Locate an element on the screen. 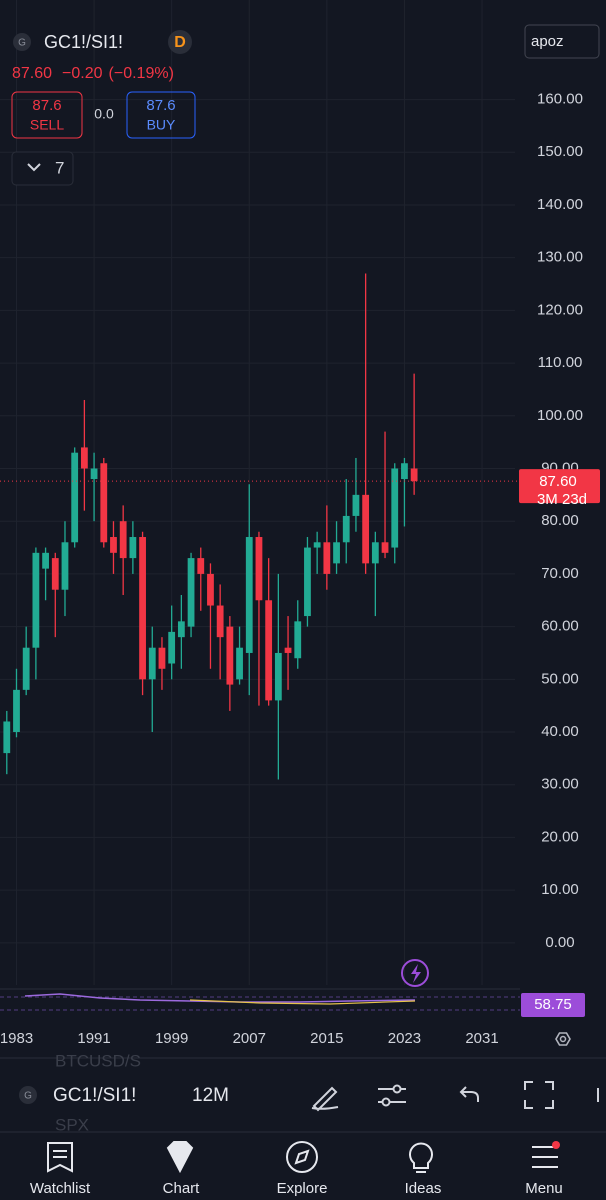  indicators-icon is located at coordinates (392, 1095).